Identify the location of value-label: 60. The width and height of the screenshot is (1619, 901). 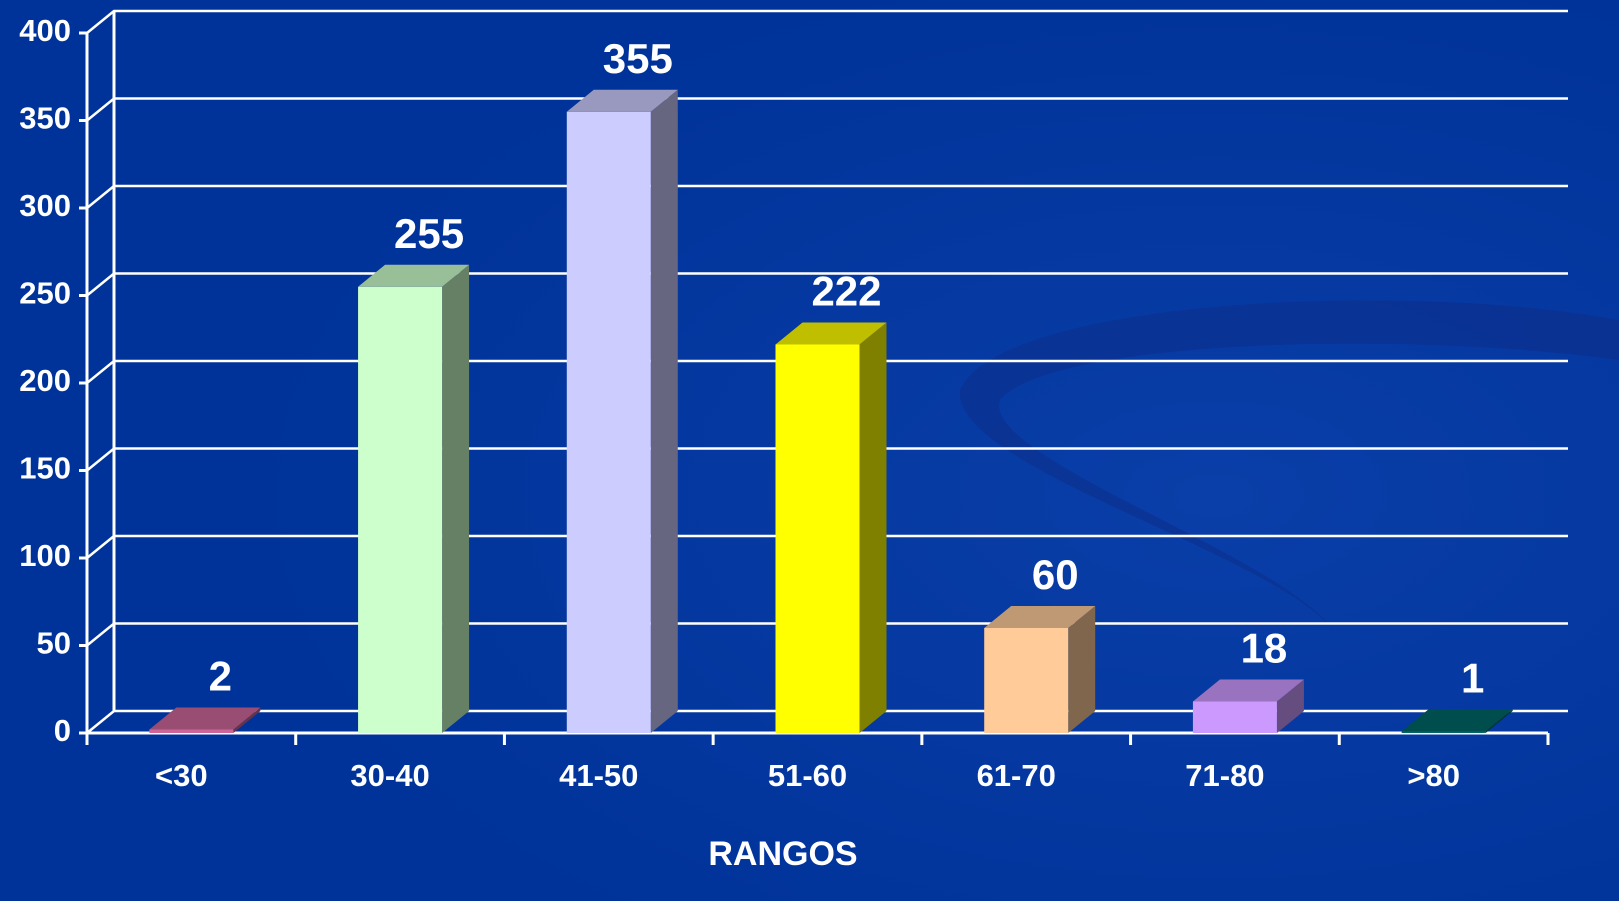
(1055, 574).